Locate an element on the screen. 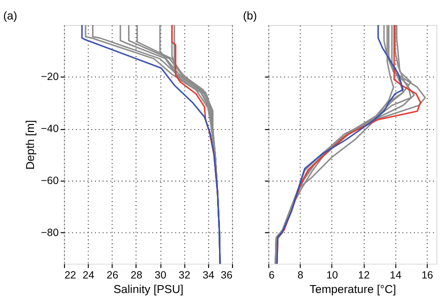 This screenshot has width=443, height=307. x-tick-label: 8 is located at coordinates (301, 276).